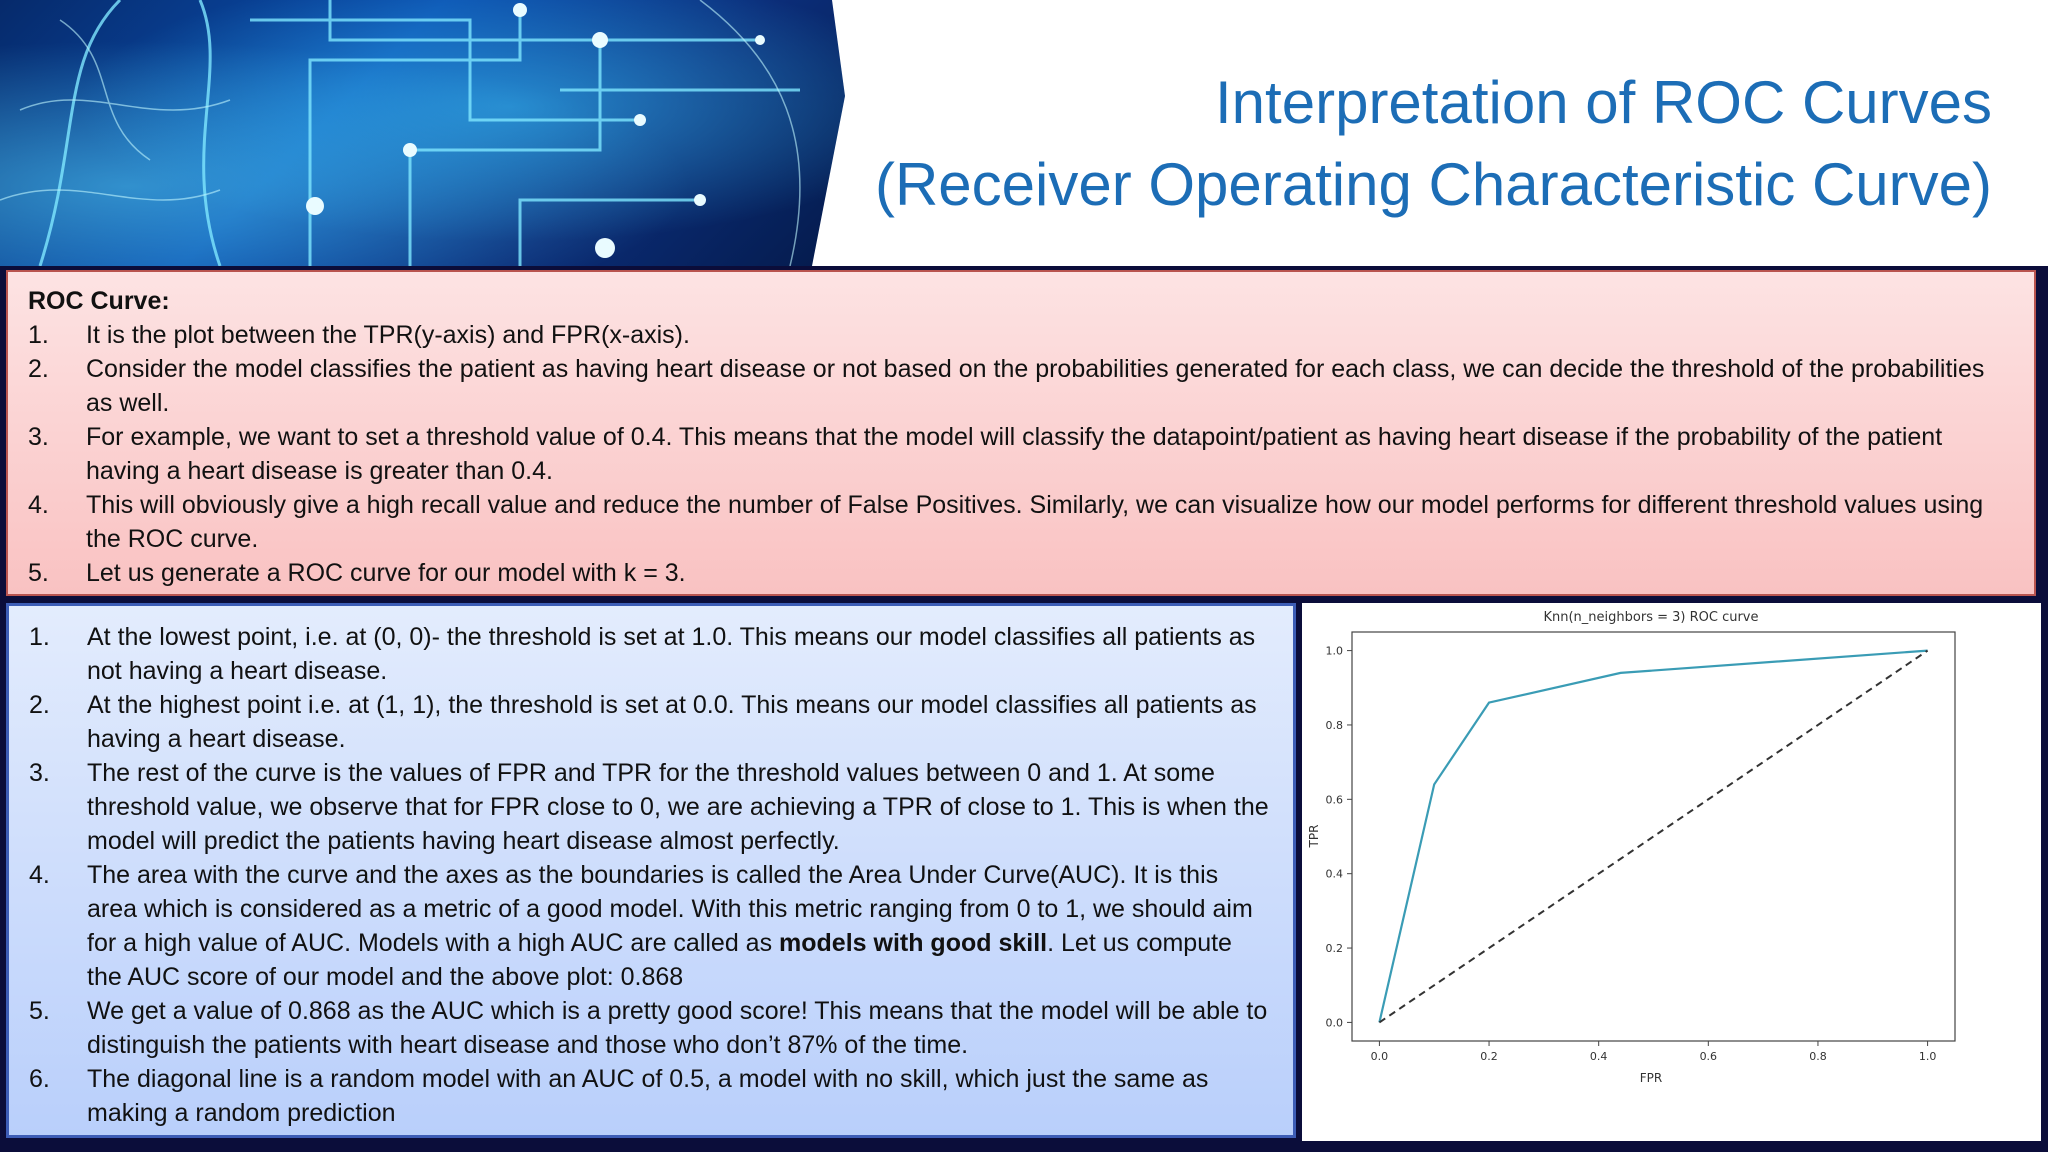 This screenshot has width=2048, height=1152. Describe the element at coordinates (1314, 837) in the screenshot. I see `y-axis-label: TPR` at that location.